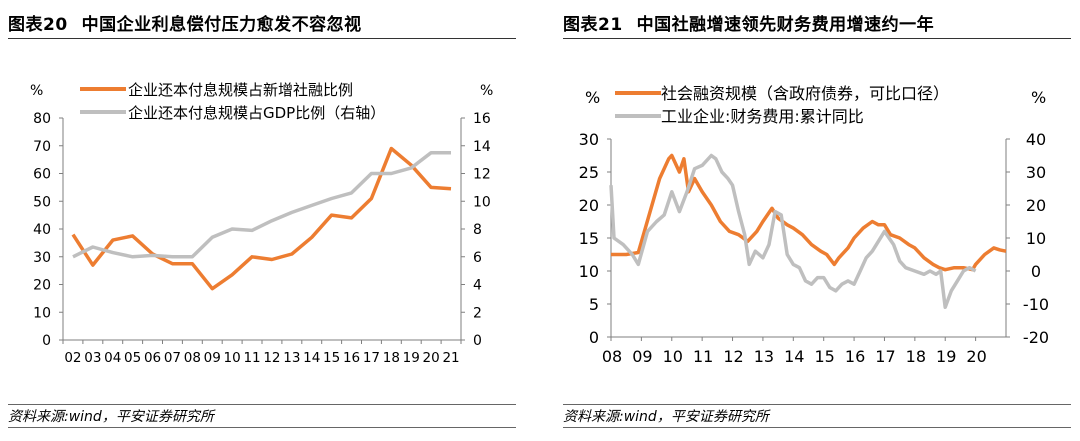 The image size is (1080, 441). What do you see at coordinates (172, 358) in the screenshot?
I see `x-tick-label: 07` at bounding box center [172, 358].